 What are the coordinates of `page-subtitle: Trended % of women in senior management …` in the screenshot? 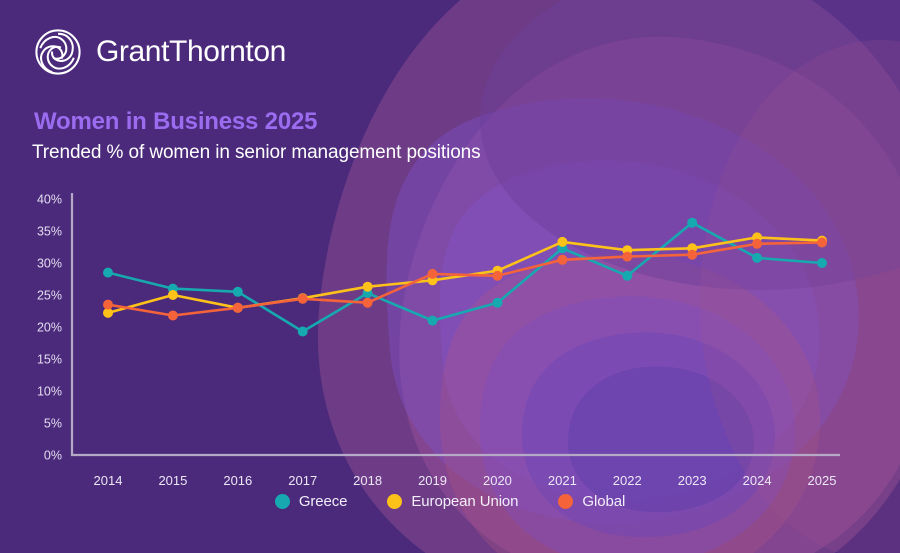 It's located at (256, 152).